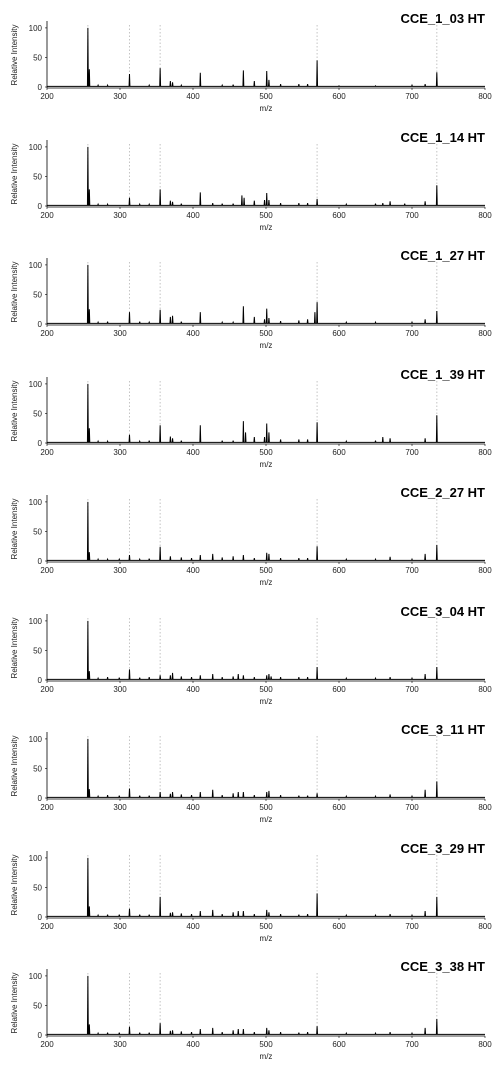 The width and height of the screenshot is (504, 1080). I want to click on panel-title: CCE_1_14 HT, so click(442, 137).